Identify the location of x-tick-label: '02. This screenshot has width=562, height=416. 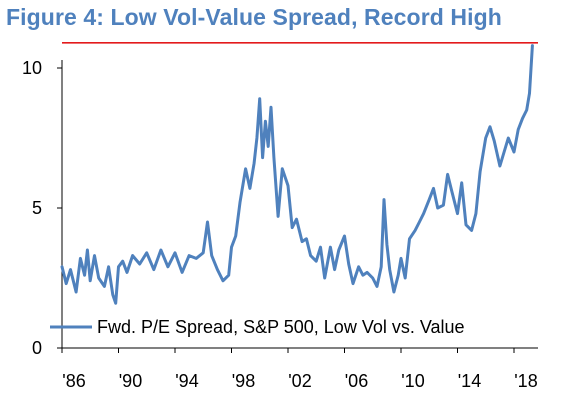
(299, 381).